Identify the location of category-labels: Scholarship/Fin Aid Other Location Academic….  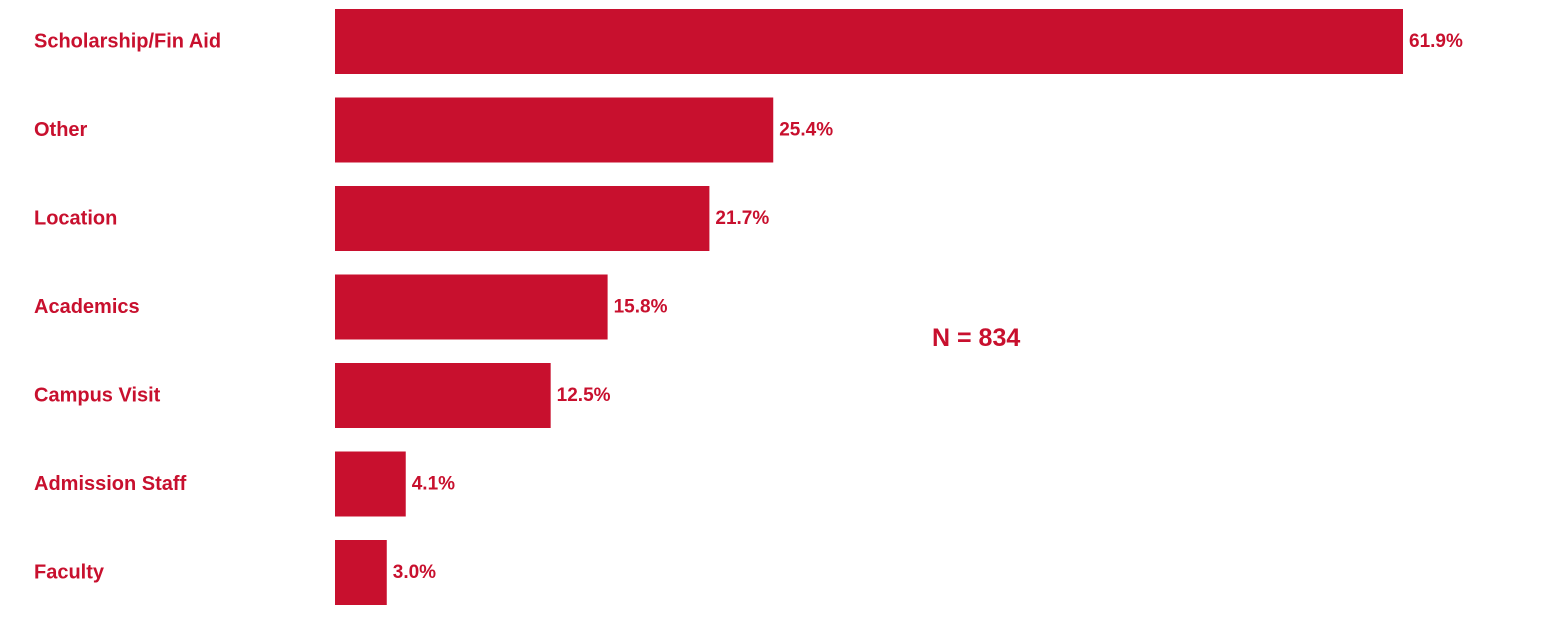
(127, 307).